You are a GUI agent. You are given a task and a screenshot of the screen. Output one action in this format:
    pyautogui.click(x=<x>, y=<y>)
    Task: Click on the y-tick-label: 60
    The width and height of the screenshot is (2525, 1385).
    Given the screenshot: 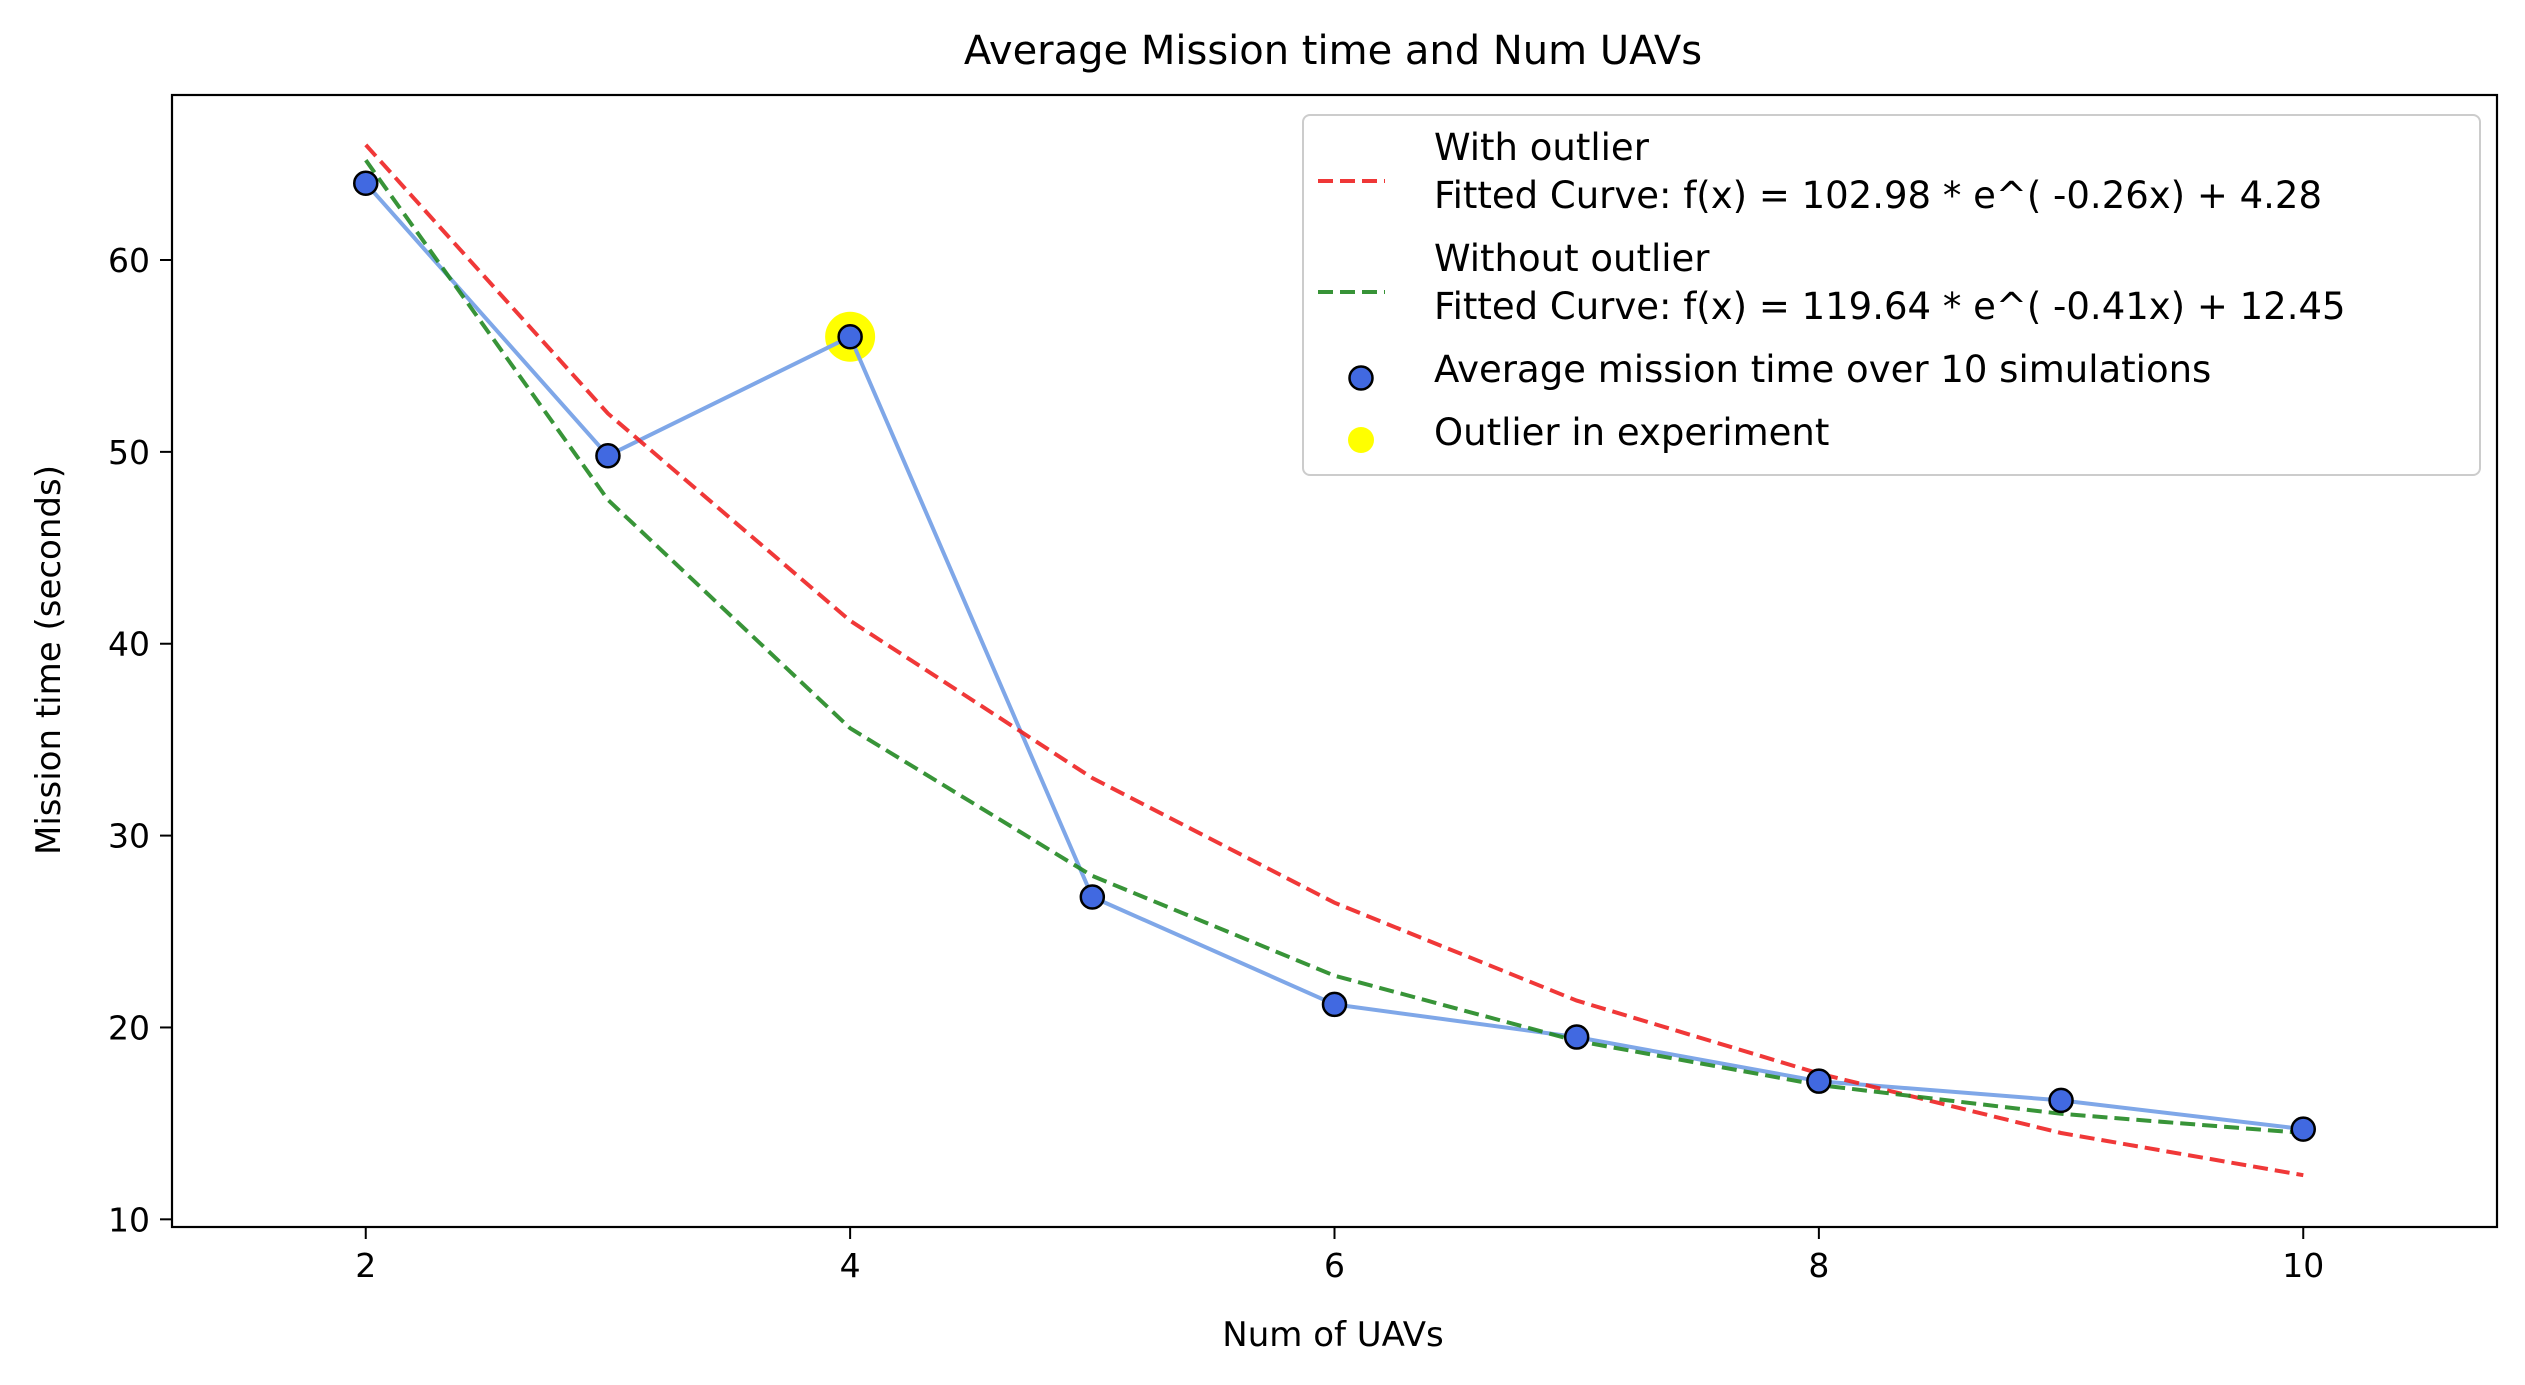 What is the action you would take?
    pyautogui.click(x=129, y=260)
    